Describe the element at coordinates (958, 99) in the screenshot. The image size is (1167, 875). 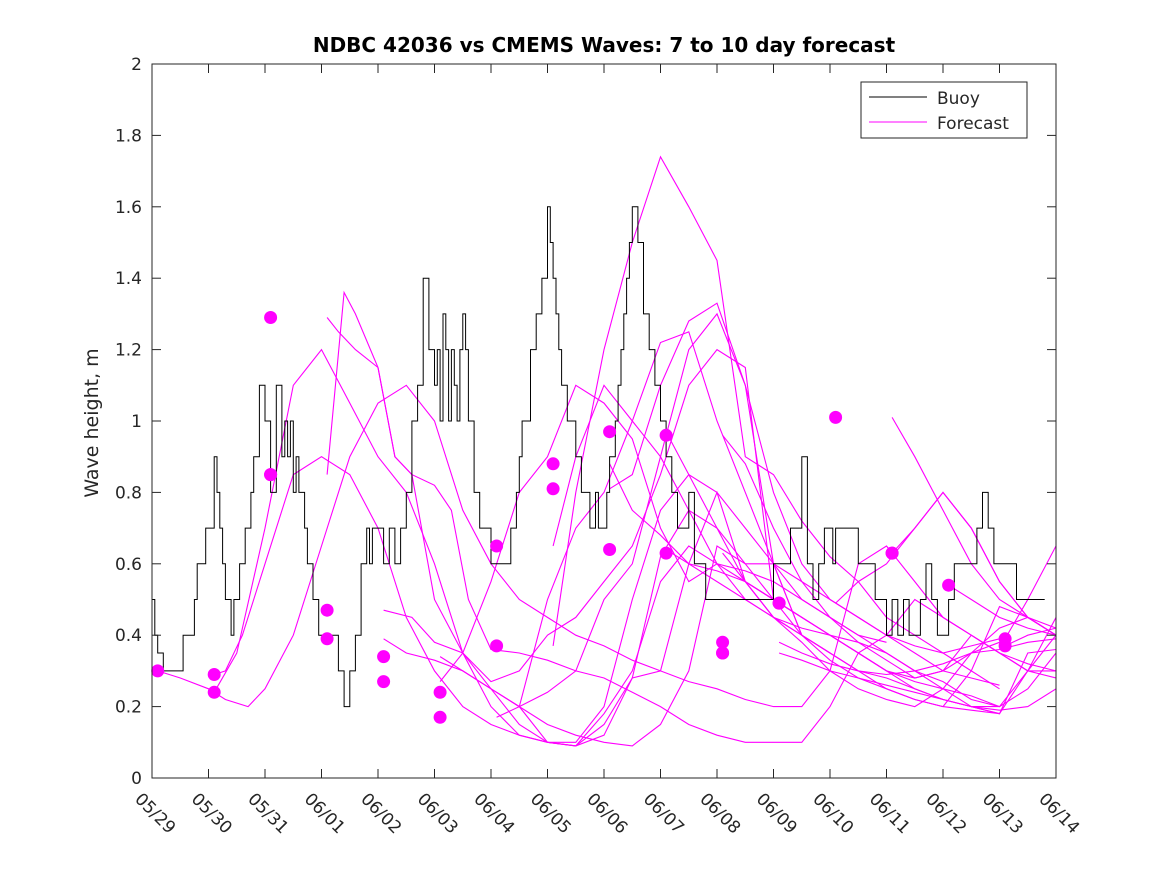
I see `legend-label-buoy: Buoy` at that location.